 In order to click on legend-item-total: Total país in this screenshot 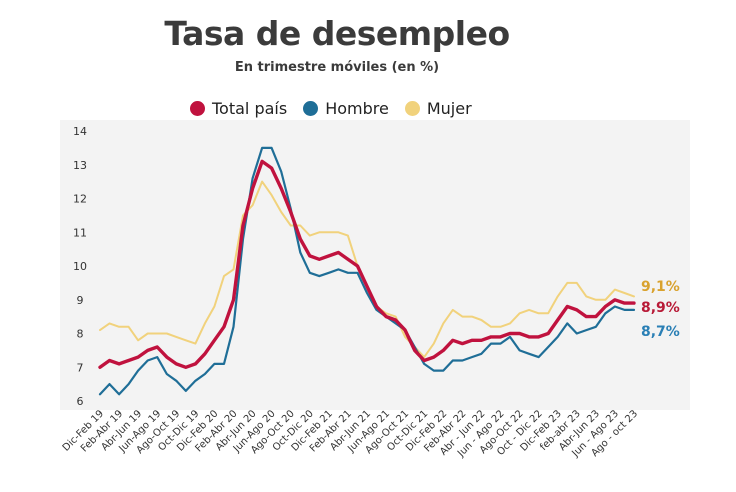, I will do `click(238, 108)`.